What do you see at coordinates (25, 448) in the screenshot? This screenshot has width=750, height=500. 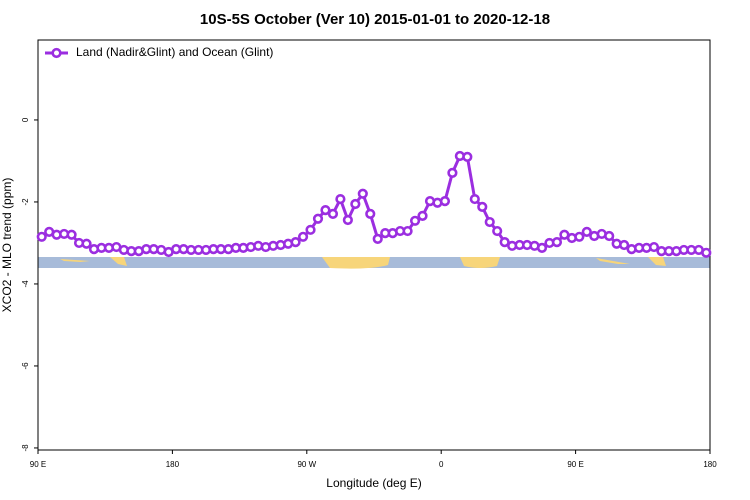 I see `y-tick-label: -8` at bounding box center [25, 448].